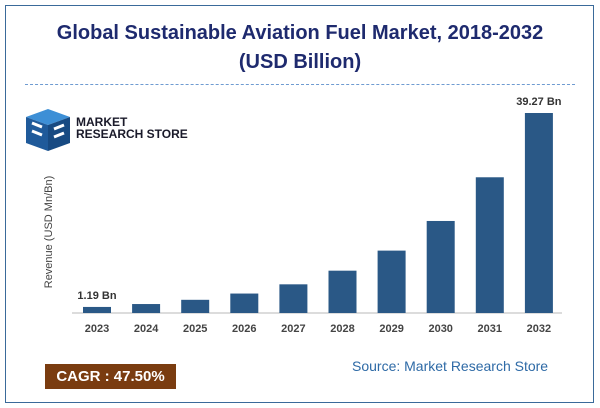  Describe the element at coordinates (300, 62) in the screenshot. I see `chart-subtitle: (USD Billion)` at that location.